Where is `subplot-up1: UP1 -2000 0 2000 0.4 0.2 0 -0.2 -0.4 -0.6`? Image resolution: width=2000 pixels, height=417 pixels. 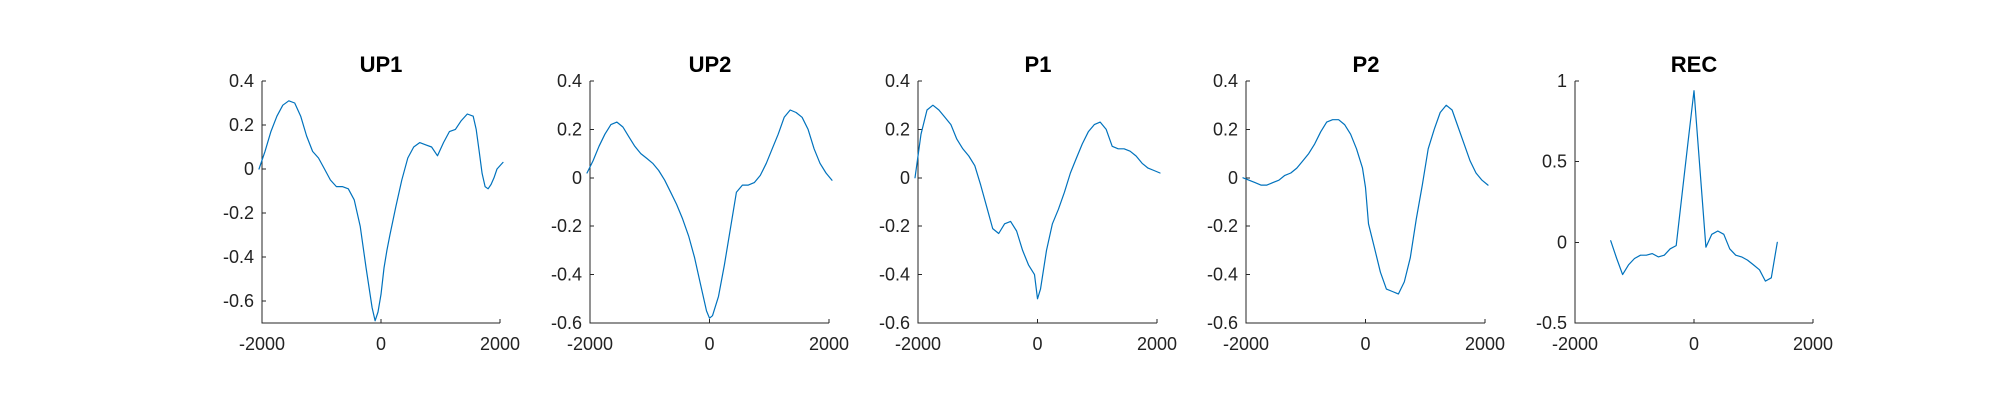 subplot-up1: UP1 -2000 0 2000 0.4 0.2 0 -0.2 -0.4 -0.6 is located at coordinates (371, 203).